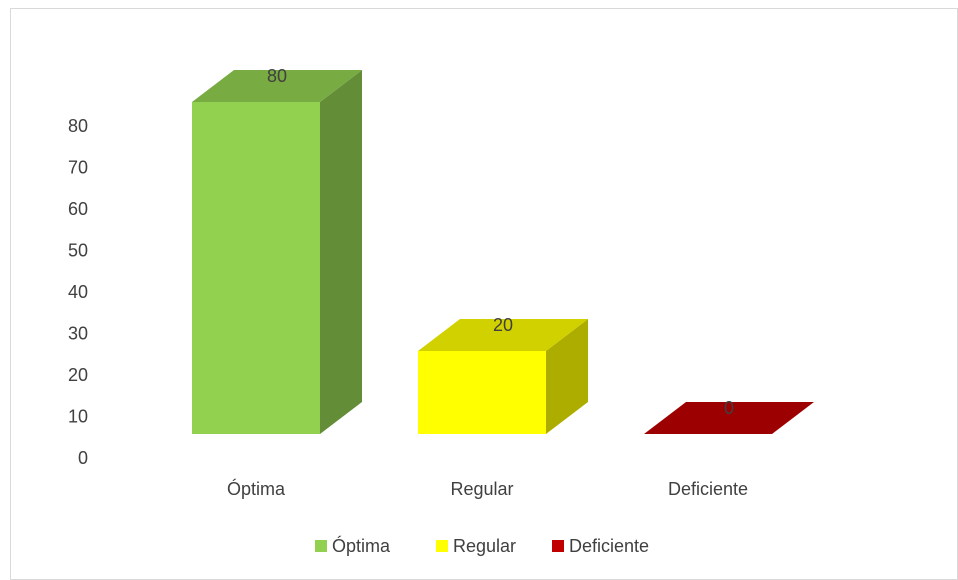 Image resolution: width=958 pixels, height=580 pixels. Describe the element at coordinates (78, 416) in the screenshot. I see `y-tick-label: 10` at that location.